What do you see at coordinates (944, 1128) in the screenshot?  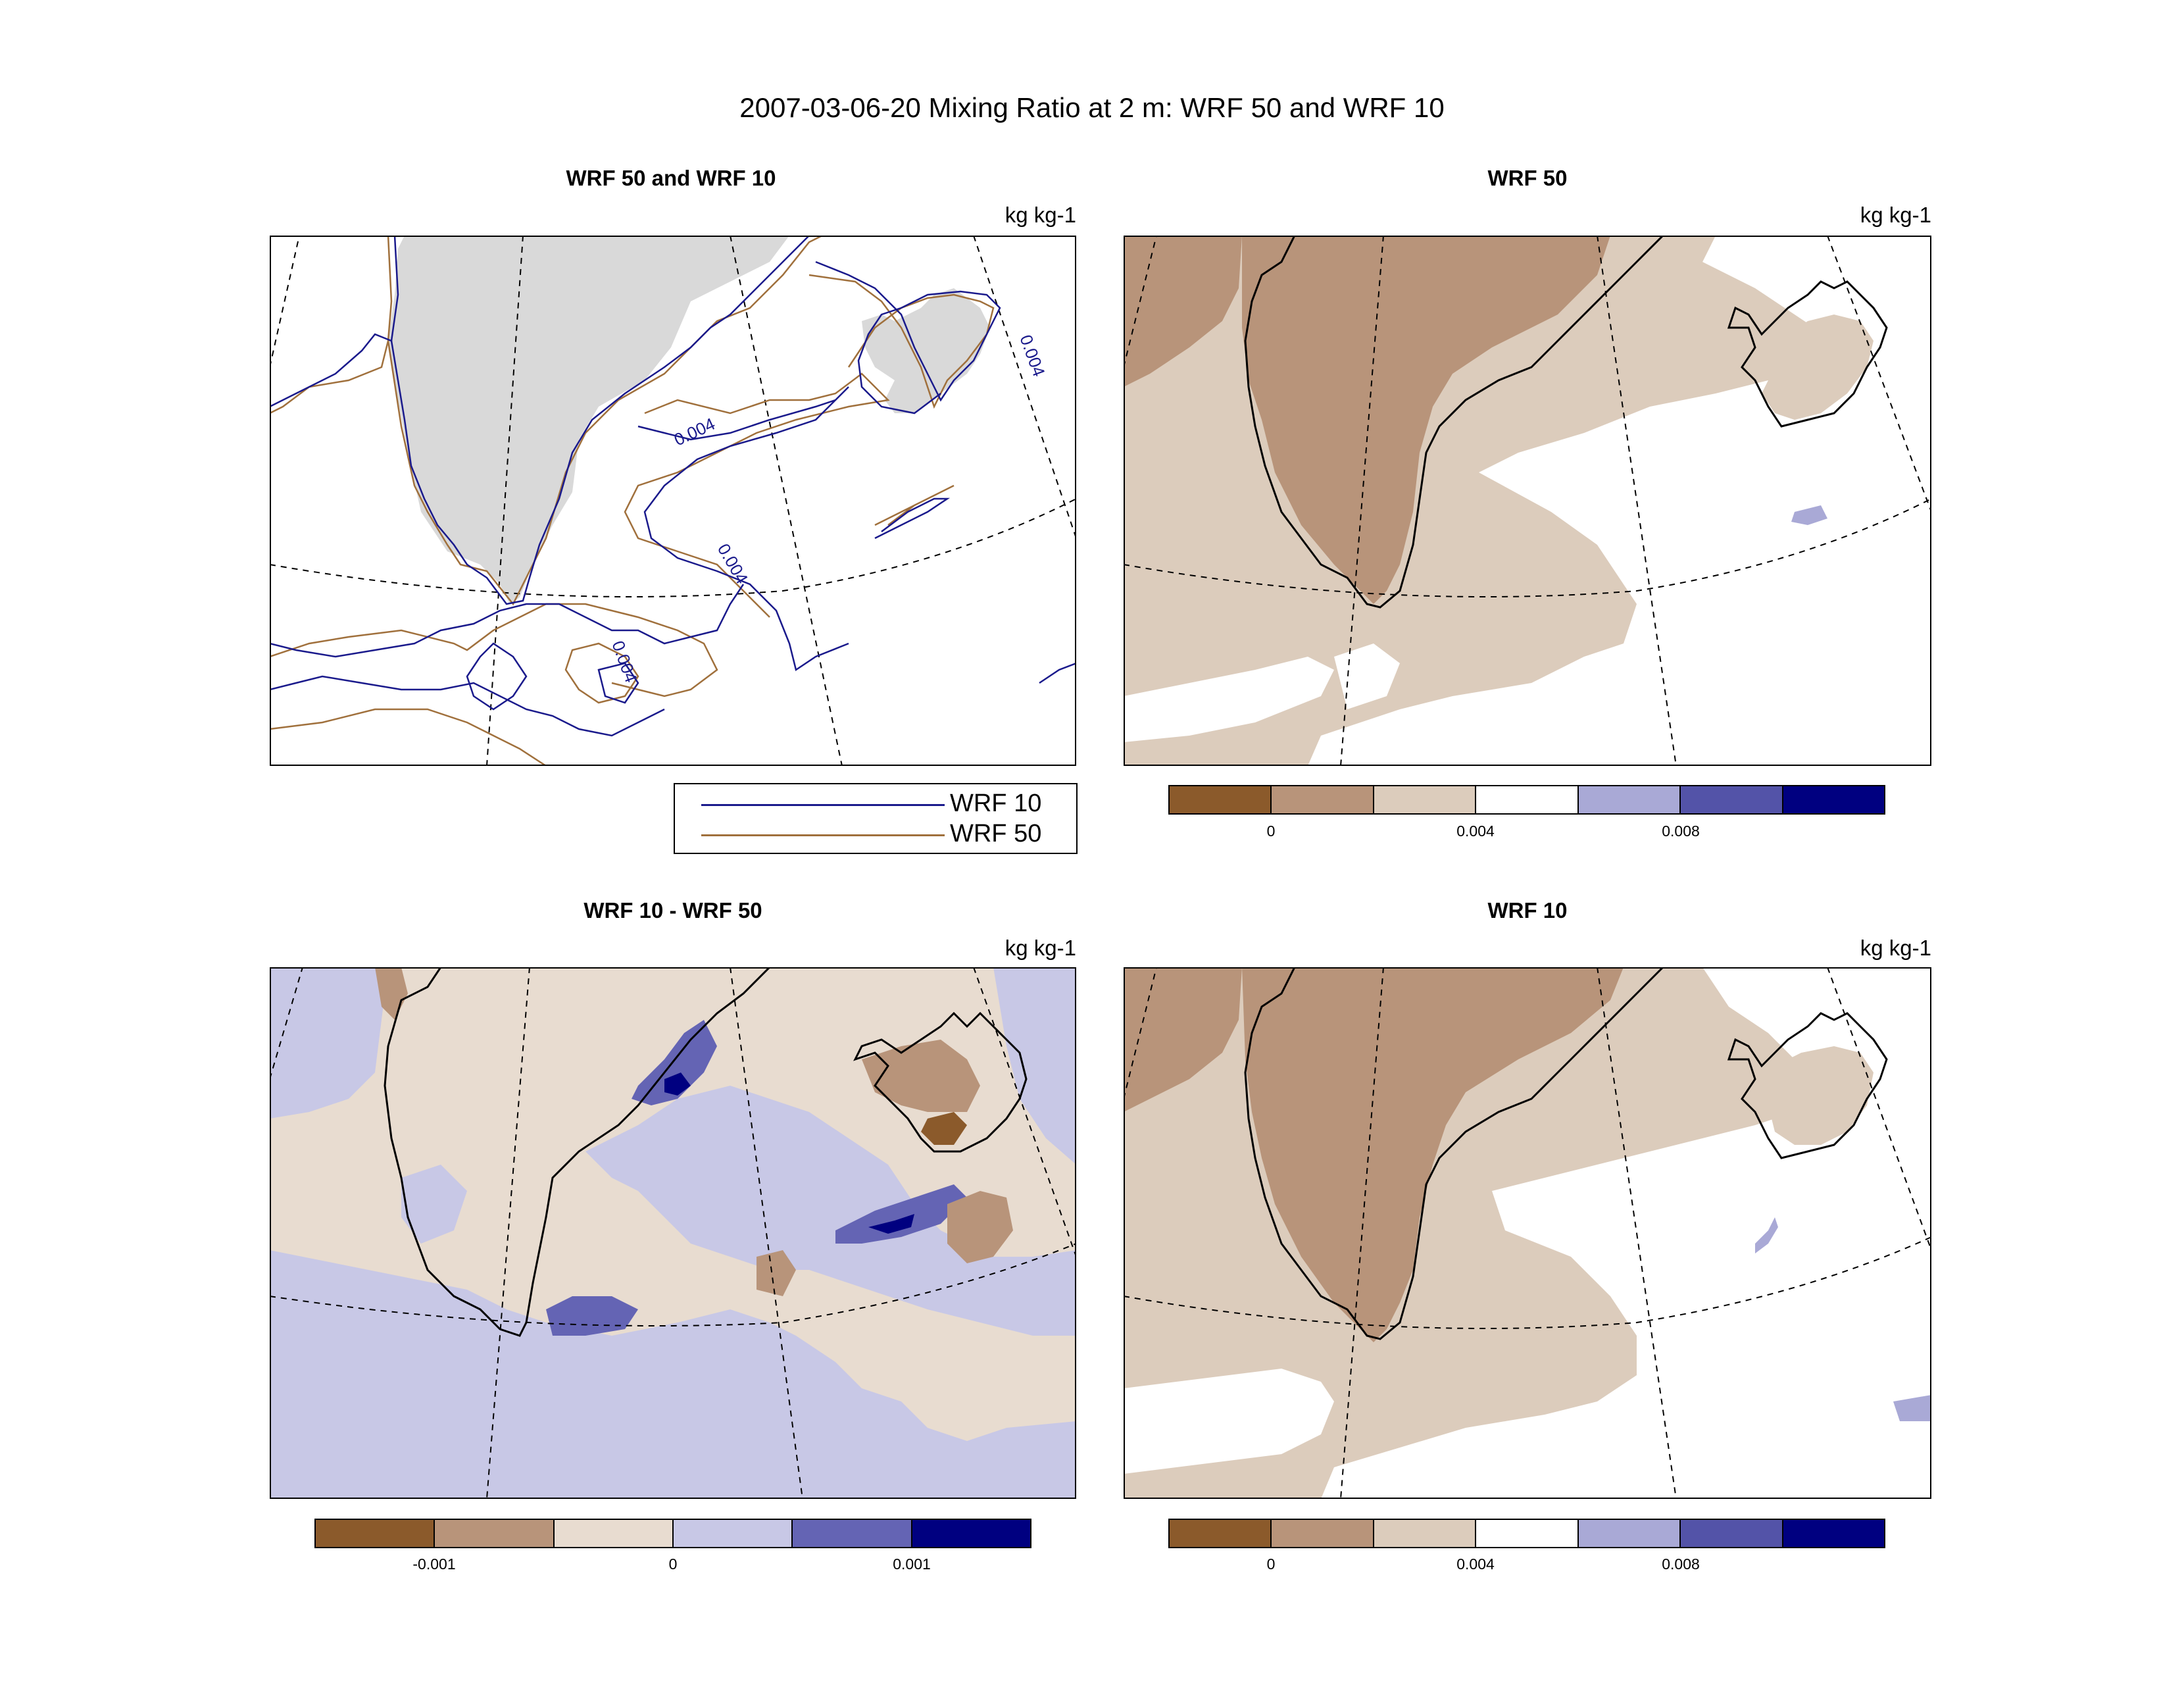 I see `brown-patch-iceland` at bounding box center [944, 1128].